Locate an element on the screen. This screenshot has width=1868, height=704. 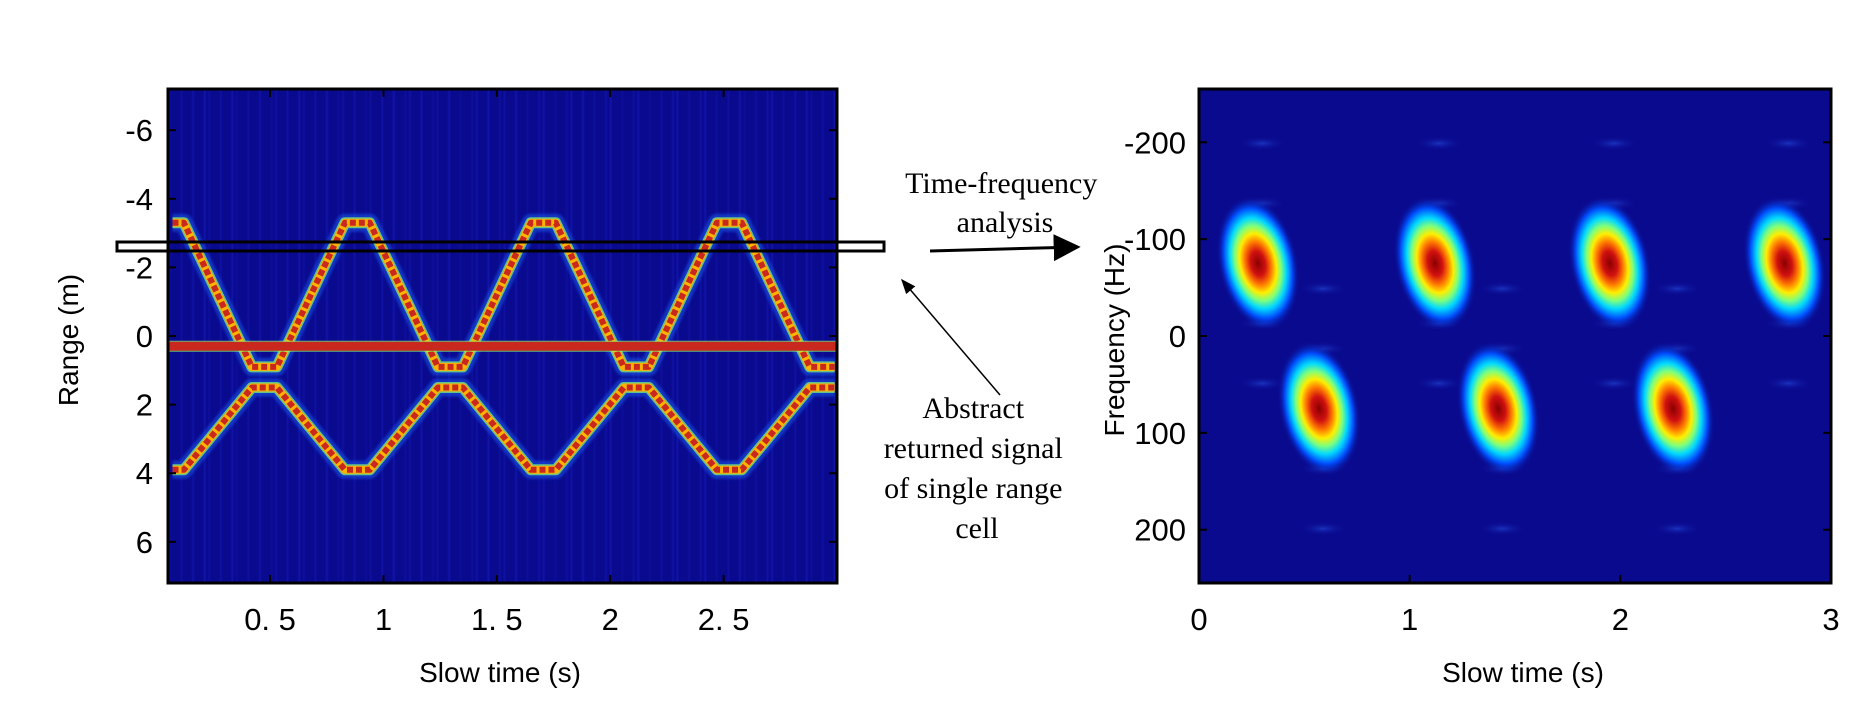
y-tick-label: -200 is located at coordinates (1155, 142).